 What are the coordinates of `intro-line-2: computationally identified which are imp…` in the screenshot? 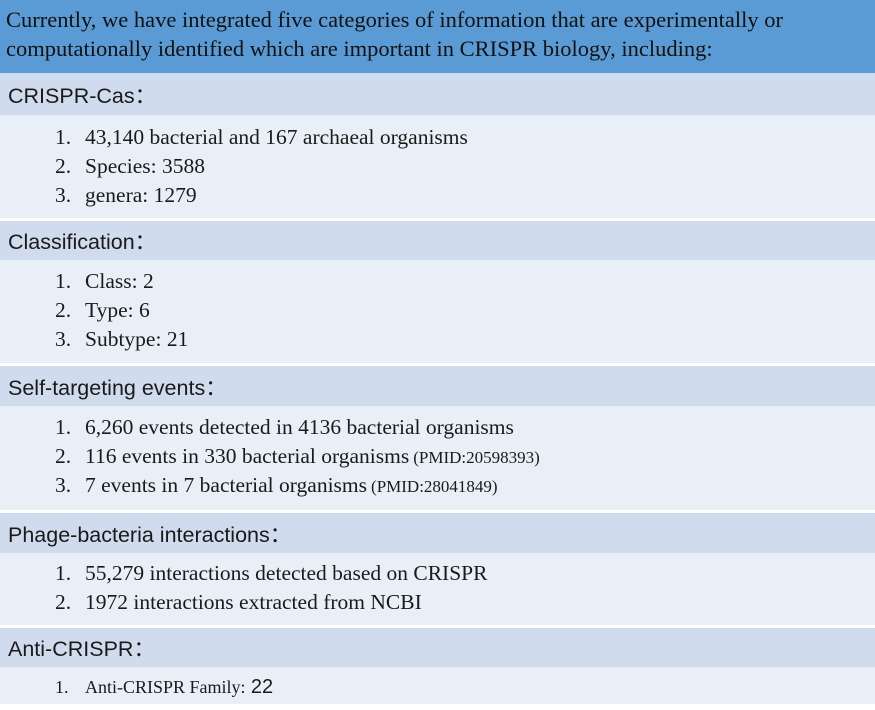 It's located at (359, 48).